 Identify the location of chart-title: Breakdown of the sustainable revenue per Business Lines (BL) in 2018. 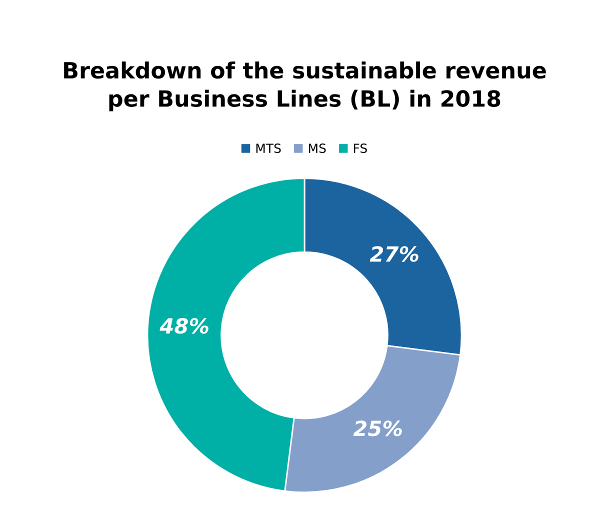
(305, 86).